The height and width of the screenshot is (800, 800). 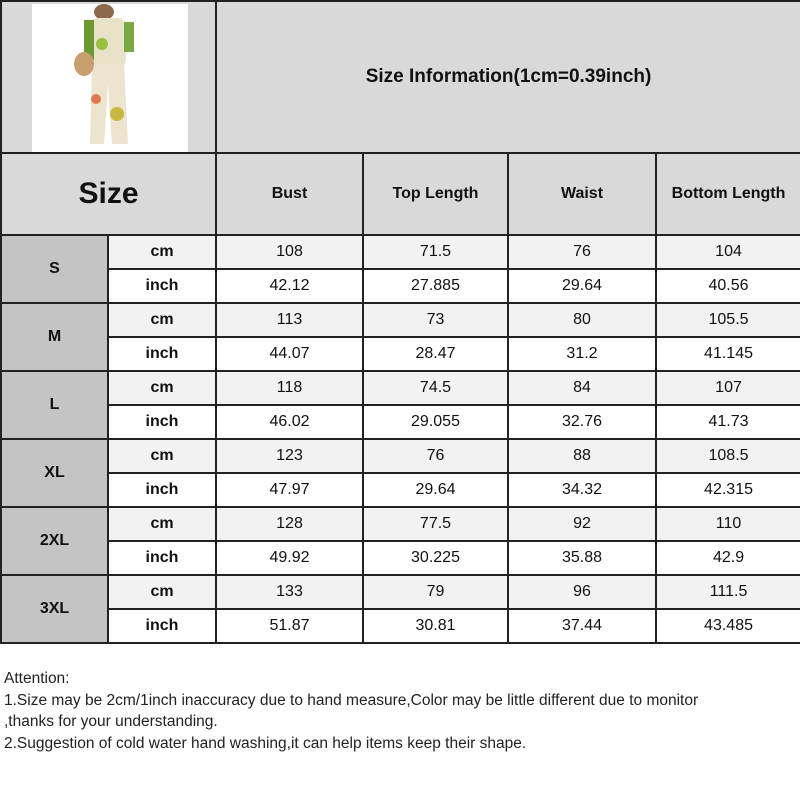 I want to click on measurement-cell: 44.07, so click(x=289, y=354).